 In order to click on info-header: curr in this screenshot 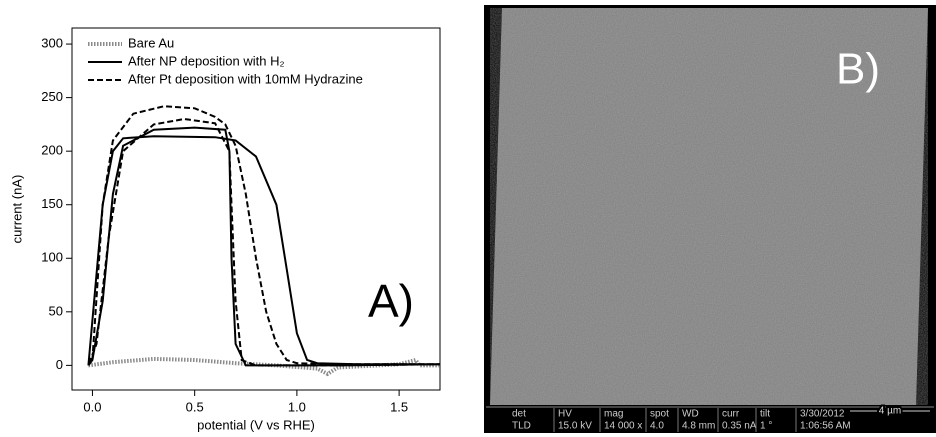, I will do `click(731, 414)`.